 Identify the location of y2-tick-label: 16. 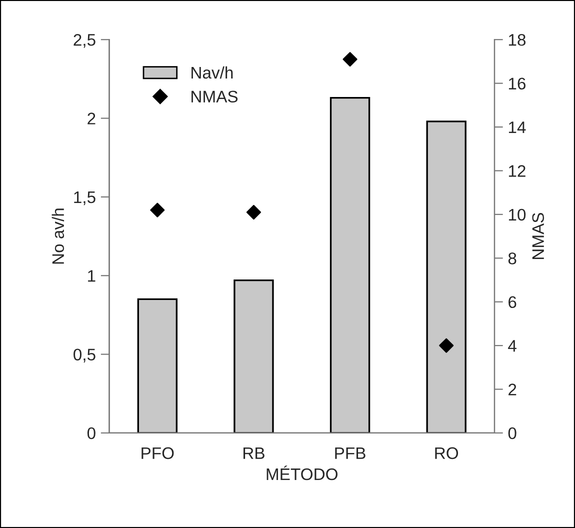
(517, 84).